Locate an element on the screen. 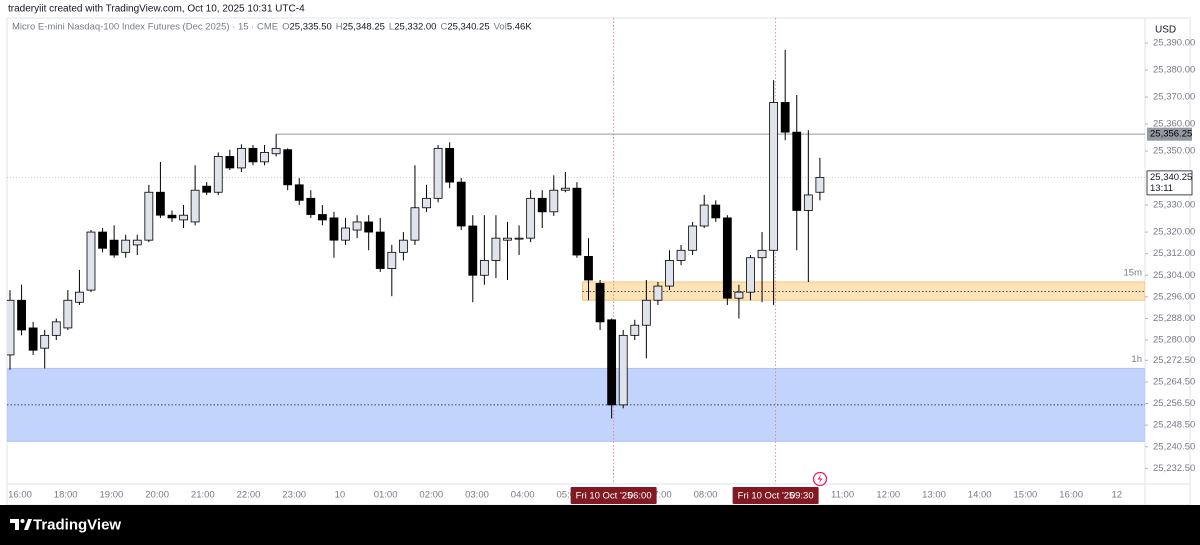 The width and height of the screenshot is (1200, 545). legend-label: C is located at coordinates (443, 27).